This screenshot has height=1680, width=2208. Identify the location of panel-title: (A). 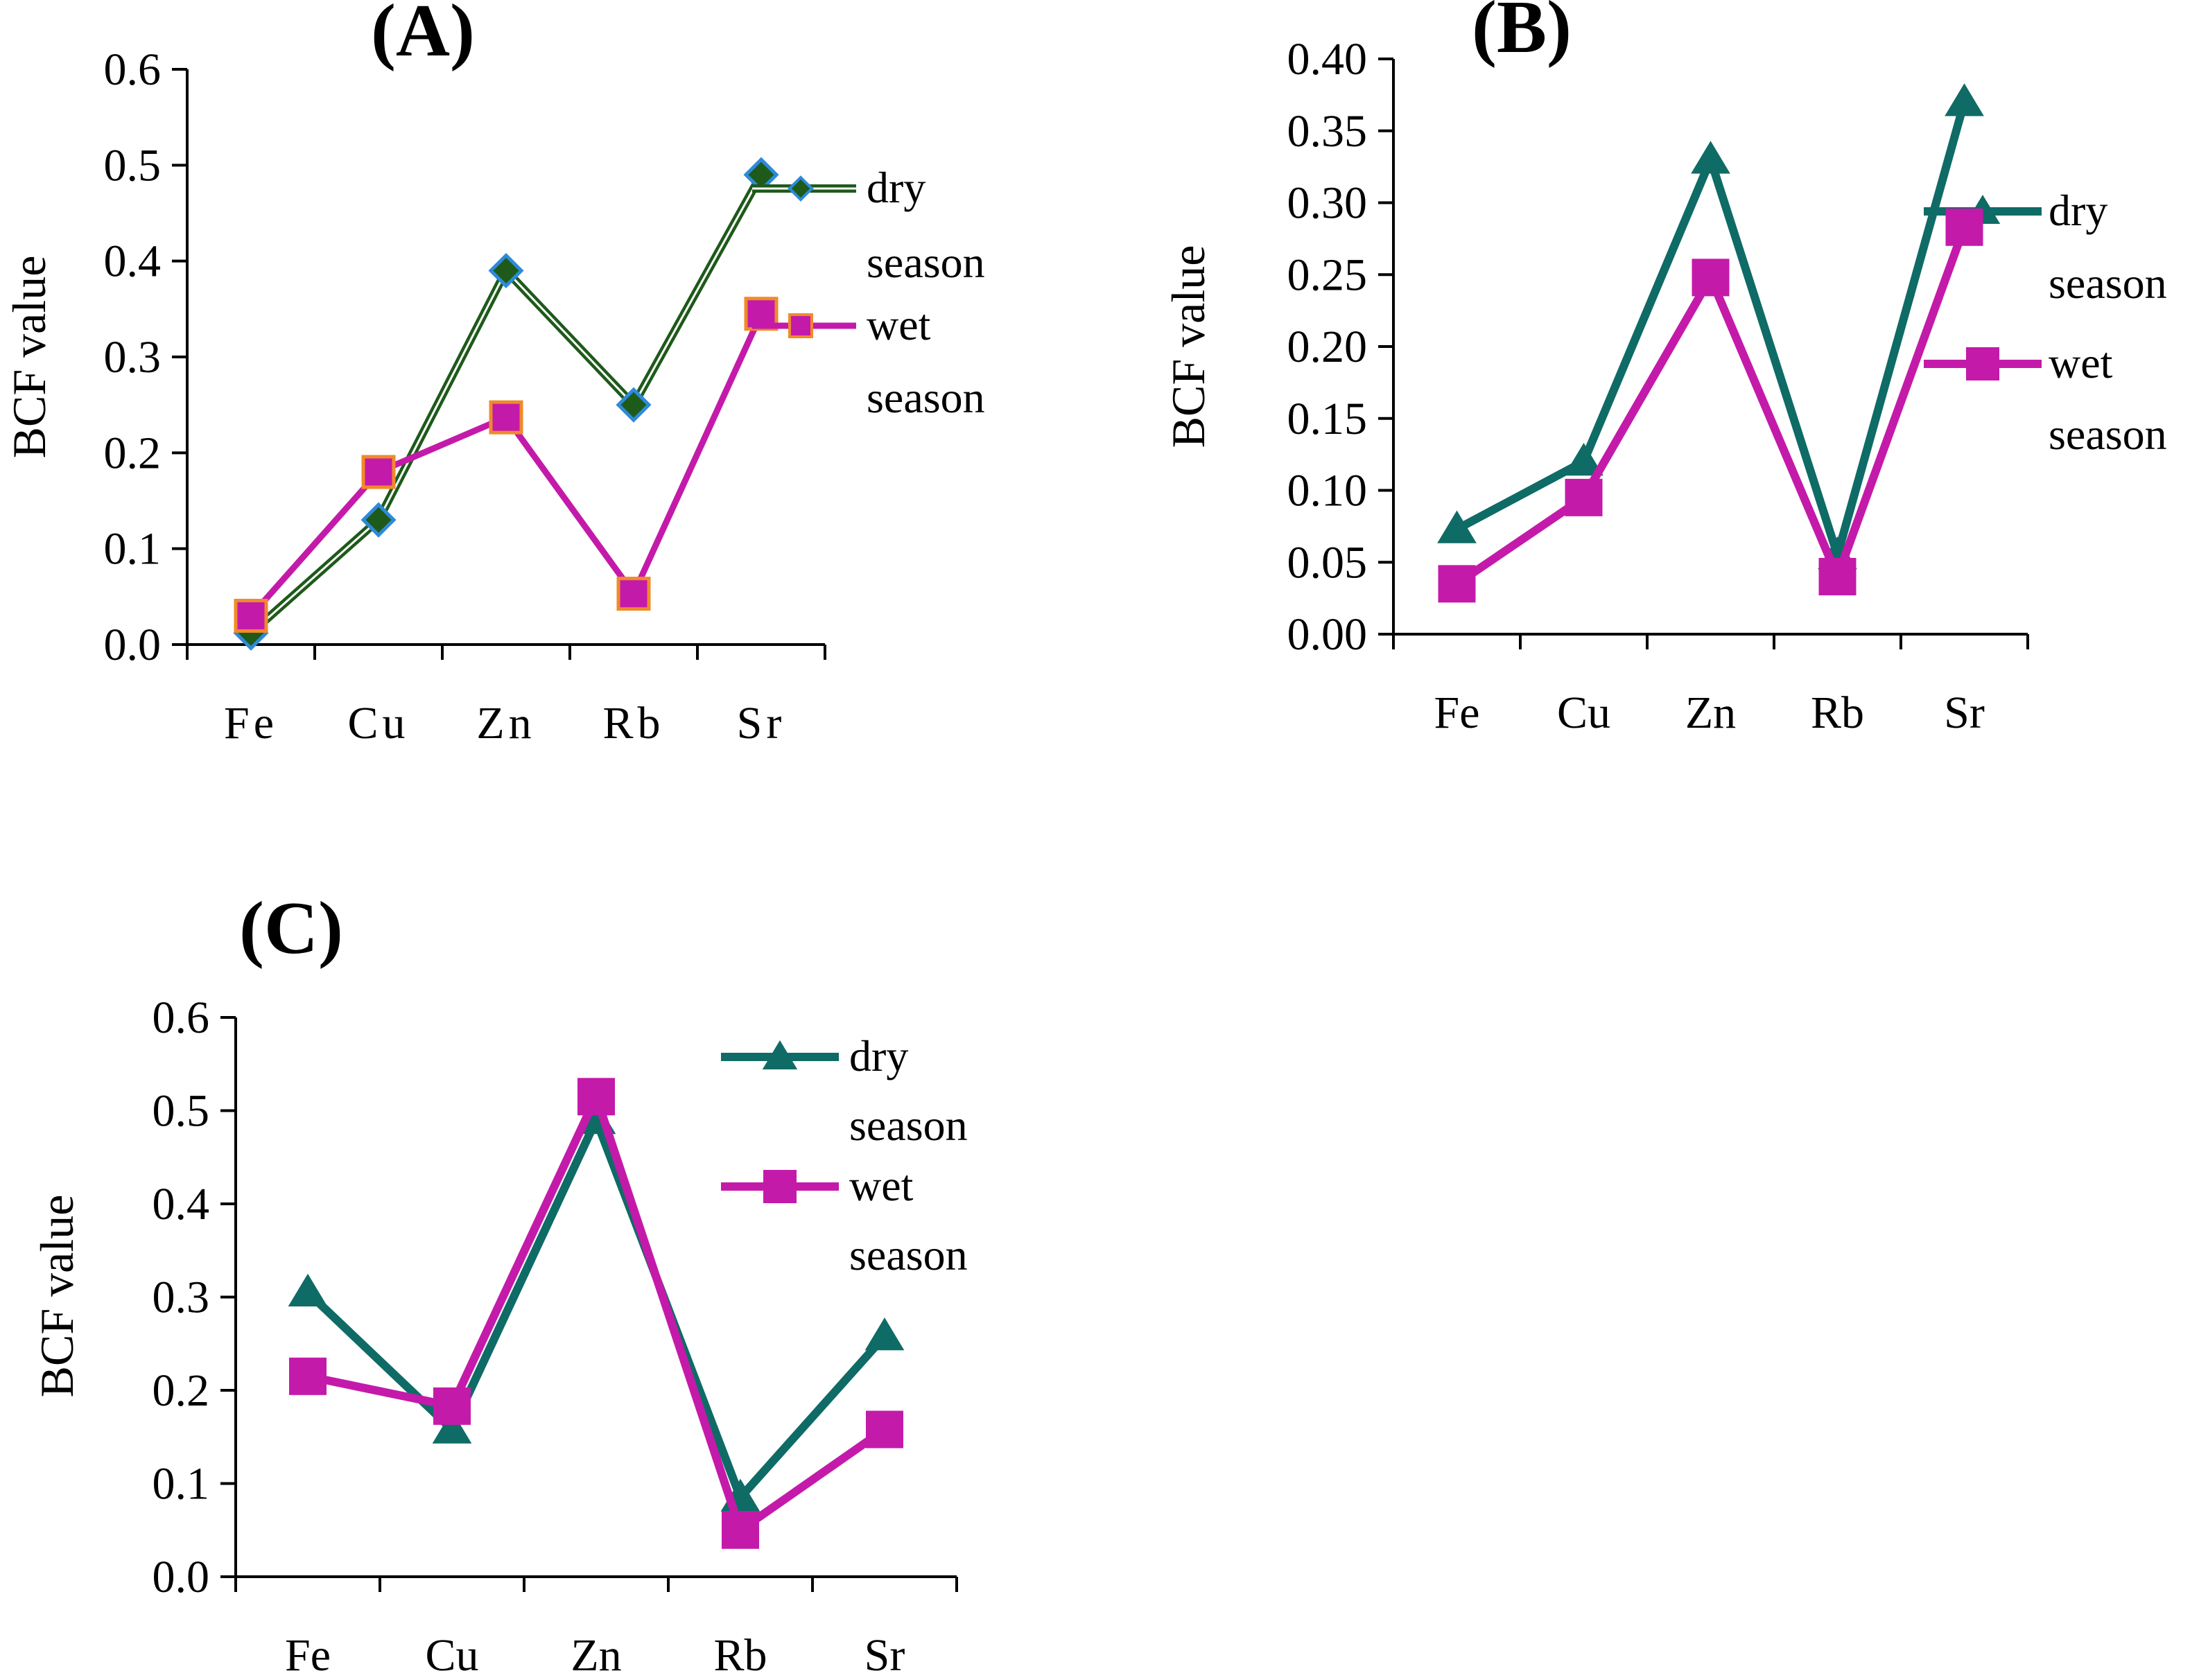
(423, 36).